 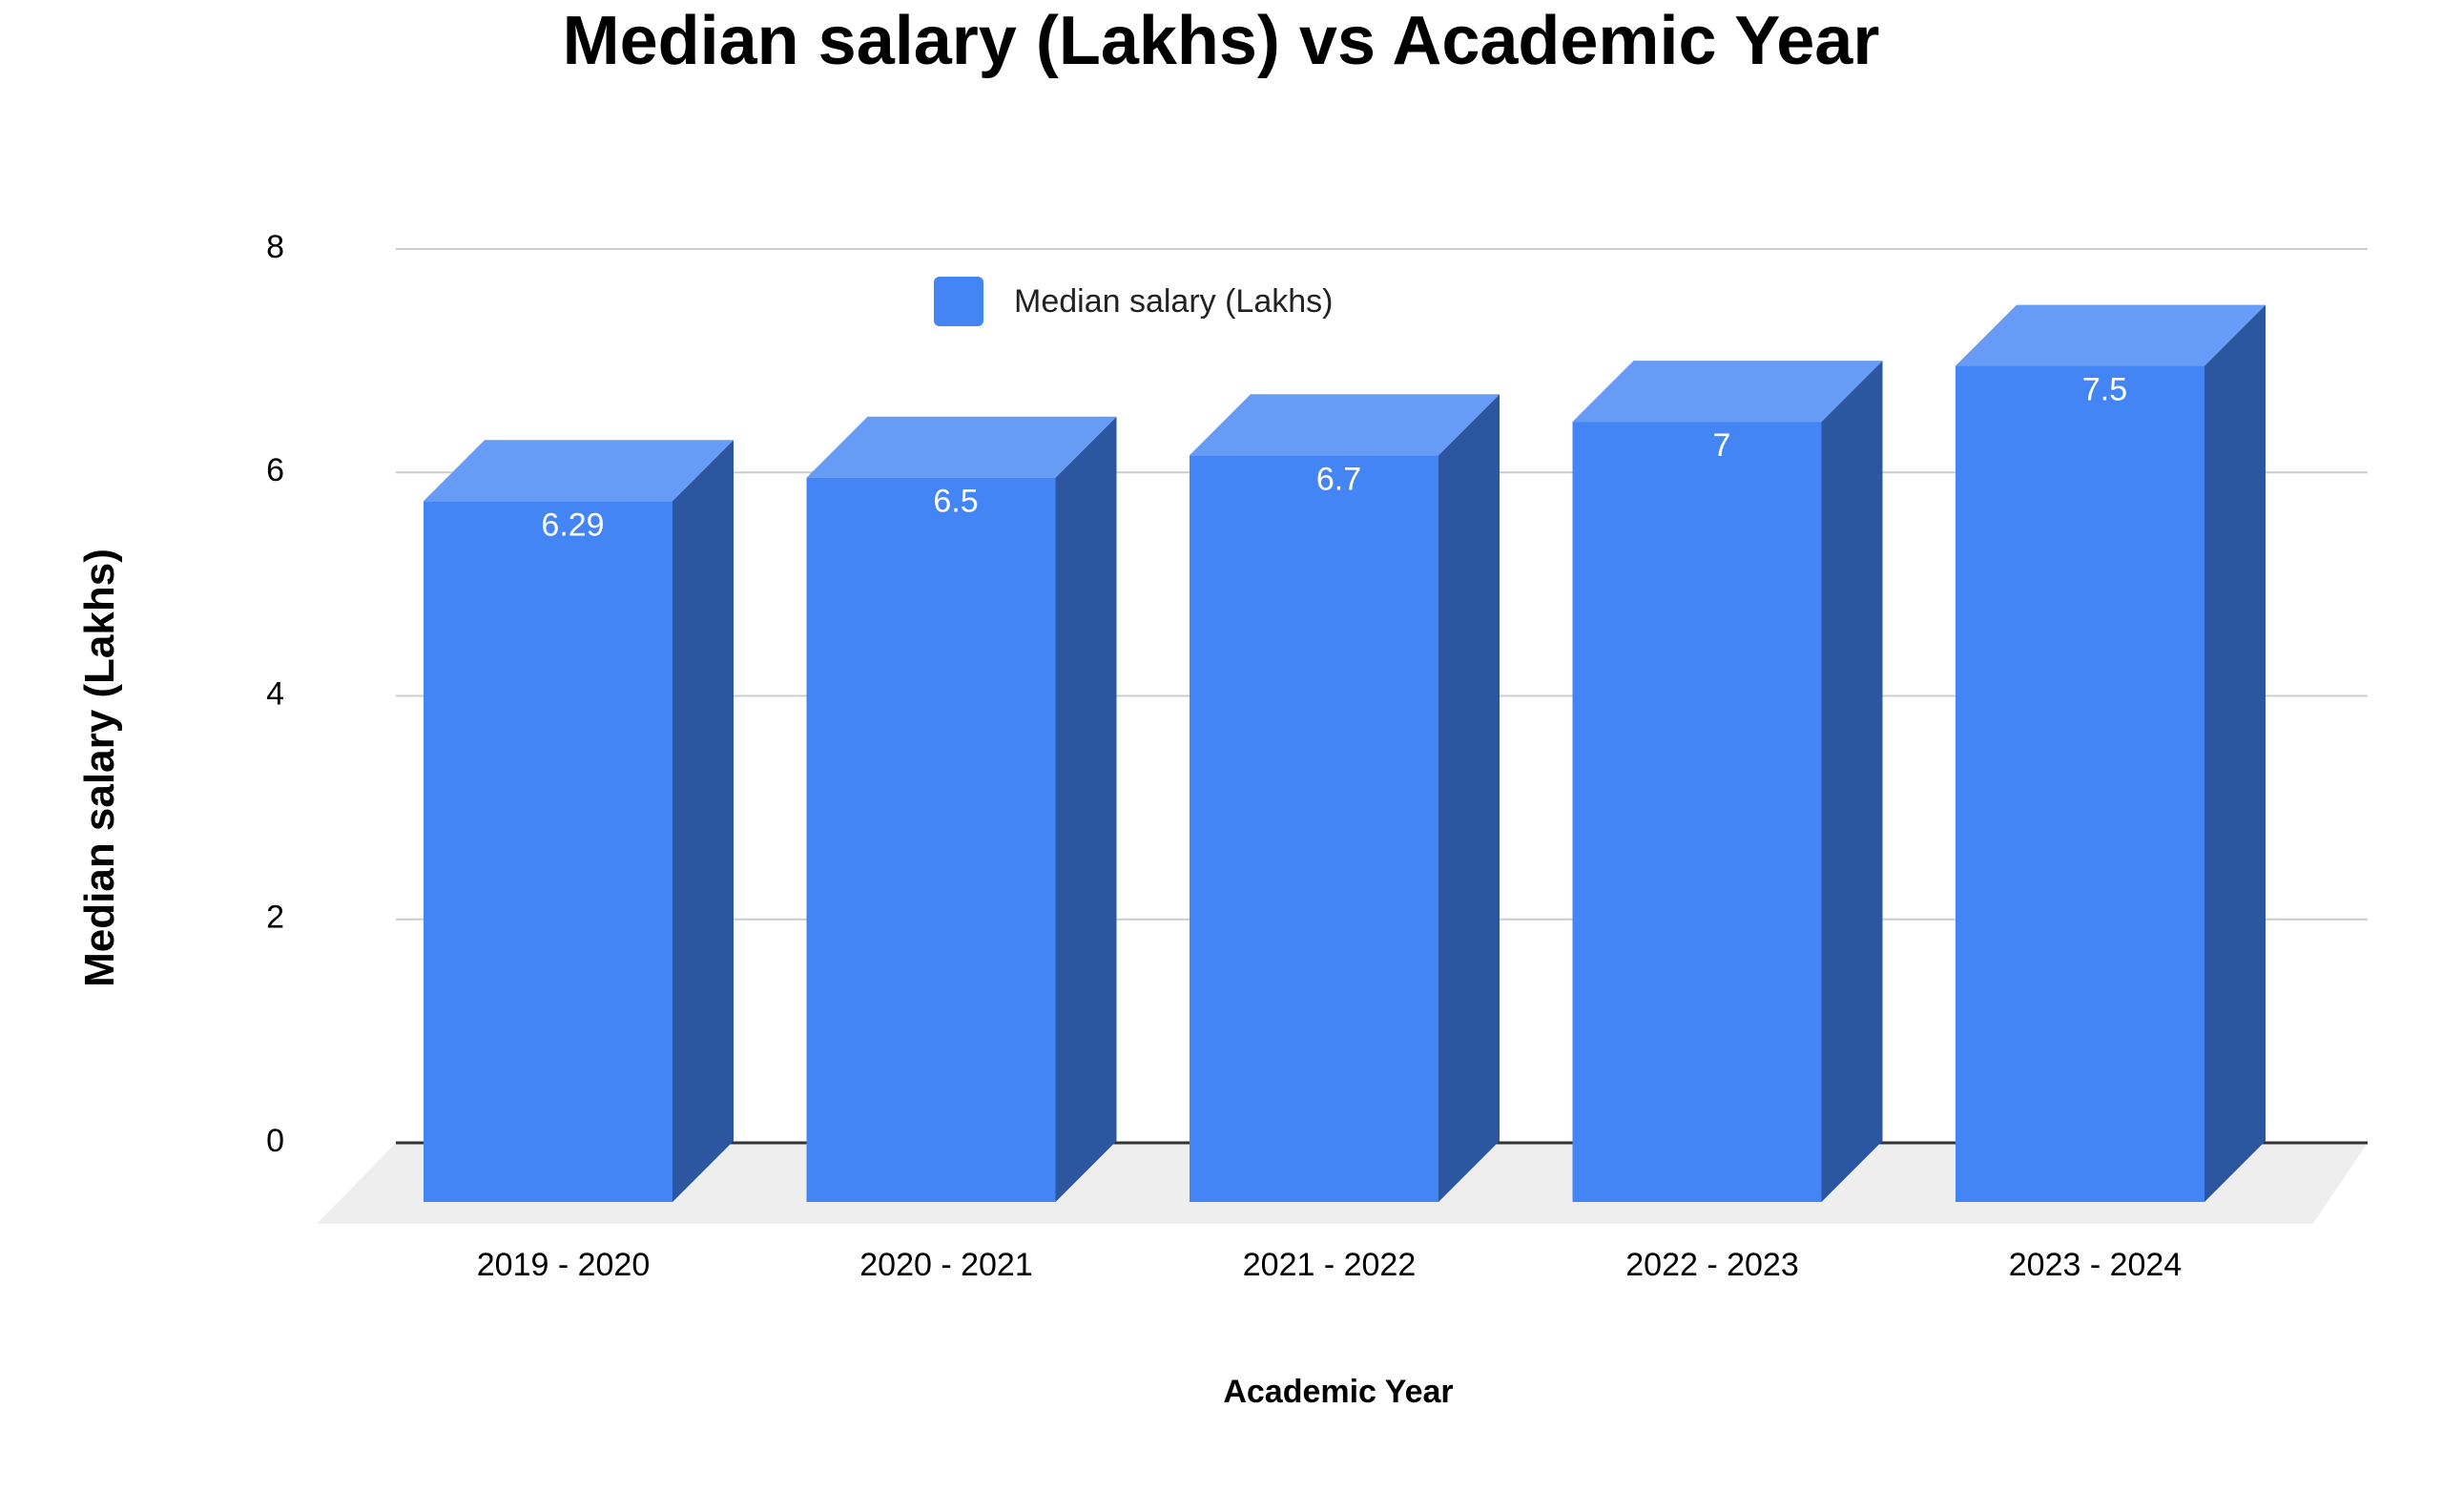 I want to click on x-tick-label: 2019 - 2020, so click(x=564, y=1265).